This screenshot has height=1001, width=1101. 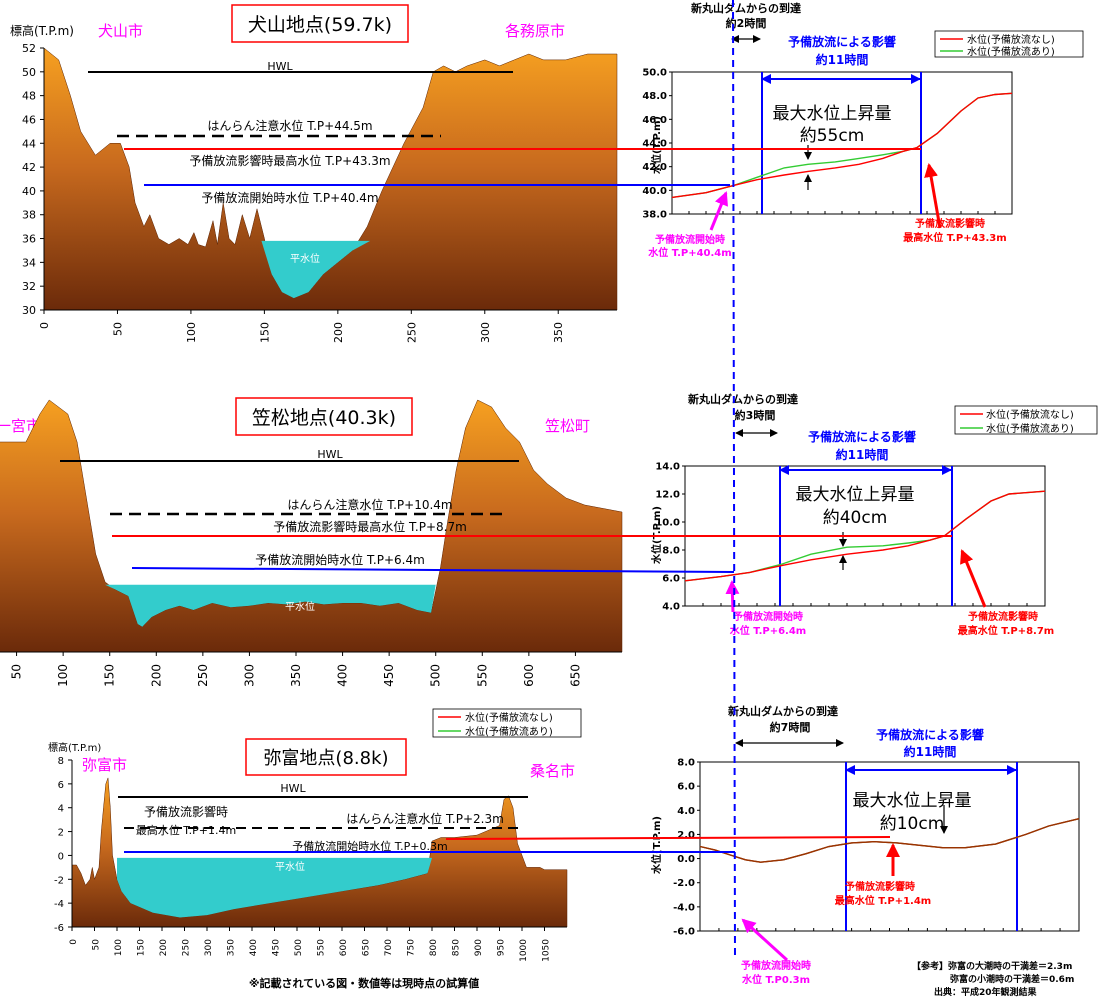 What do you see at coordinates (433, 570) in the screenshot?
I see `kasamatsu-start-connector` at bounding box center [433, 570].